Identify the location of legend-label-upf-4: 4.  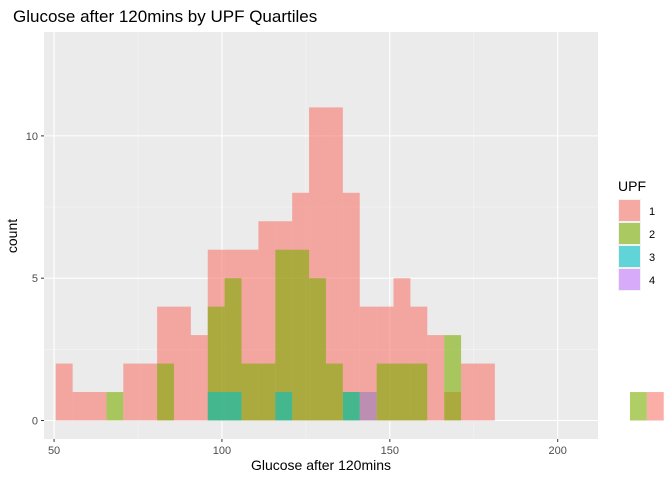
(652, 281).